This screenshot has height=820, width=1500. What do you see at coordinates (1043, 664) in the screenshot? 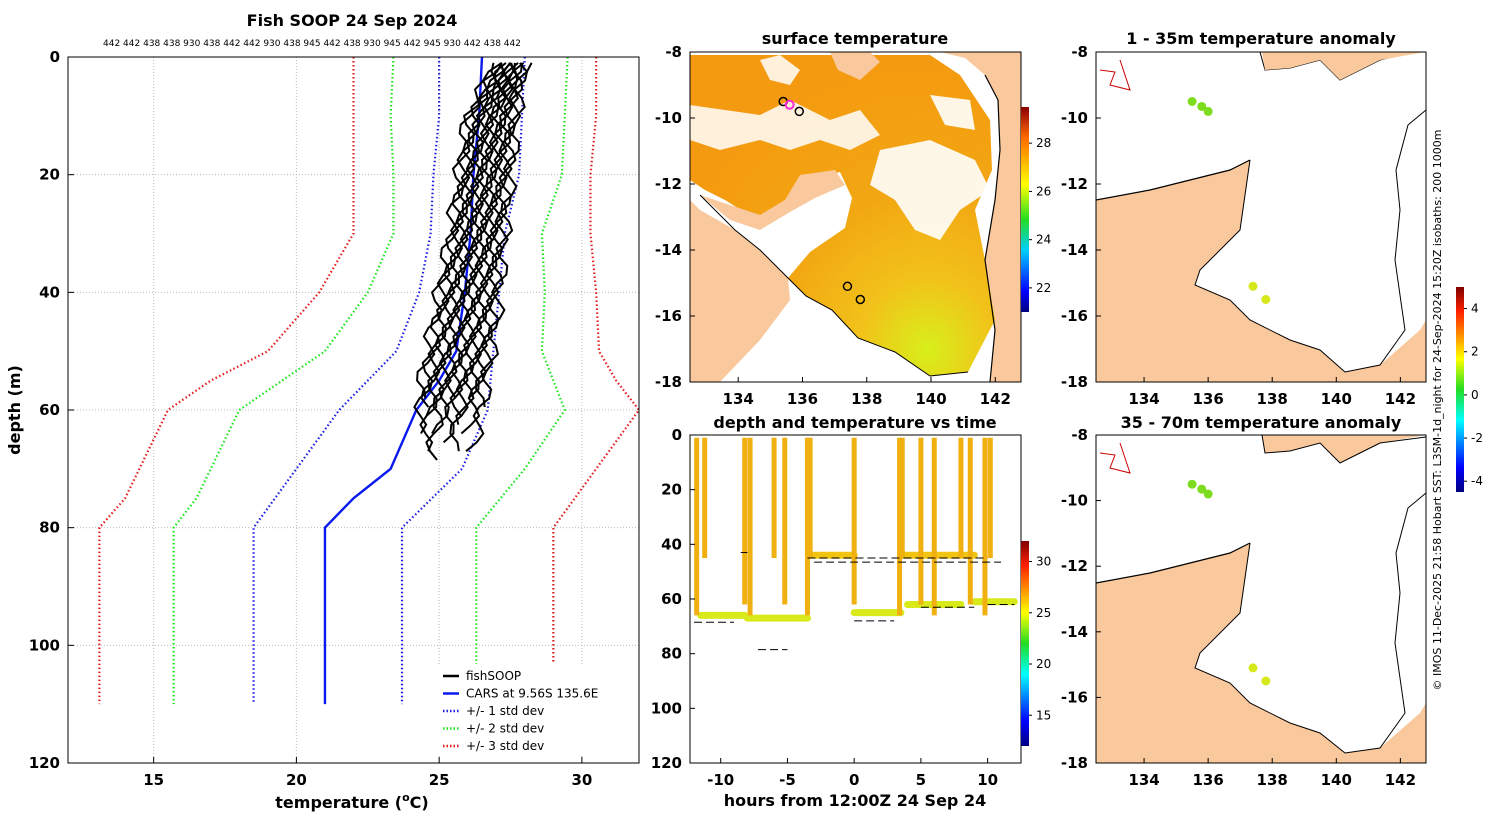
I see `colorbar-tick-label: 20` at bounding box center [1043, 664].